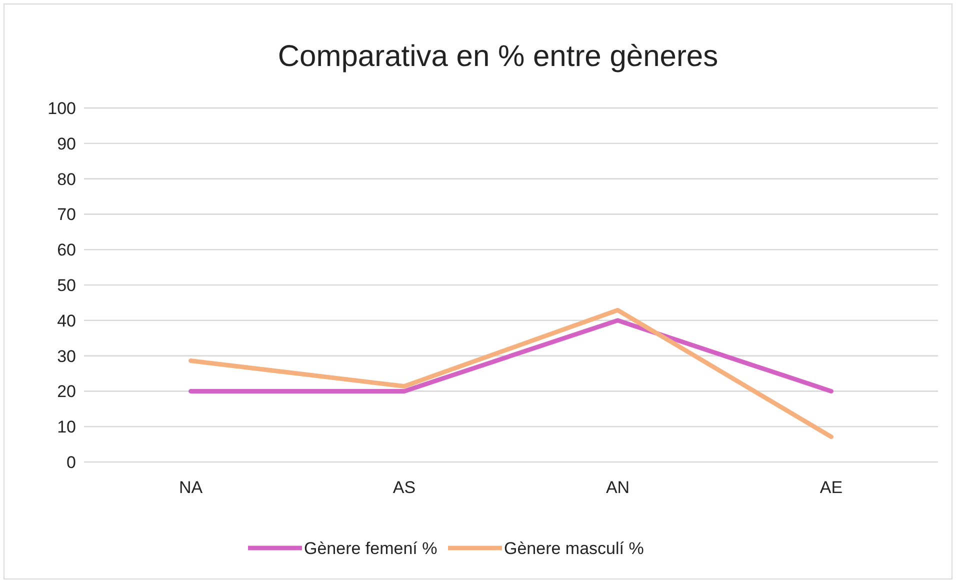 The width and height of the screenshot is (956, 583). What do you see at coordinates (66, 179) in the screenshot?
I see `y-tick-label: 80` at bounding box center [66, 179].